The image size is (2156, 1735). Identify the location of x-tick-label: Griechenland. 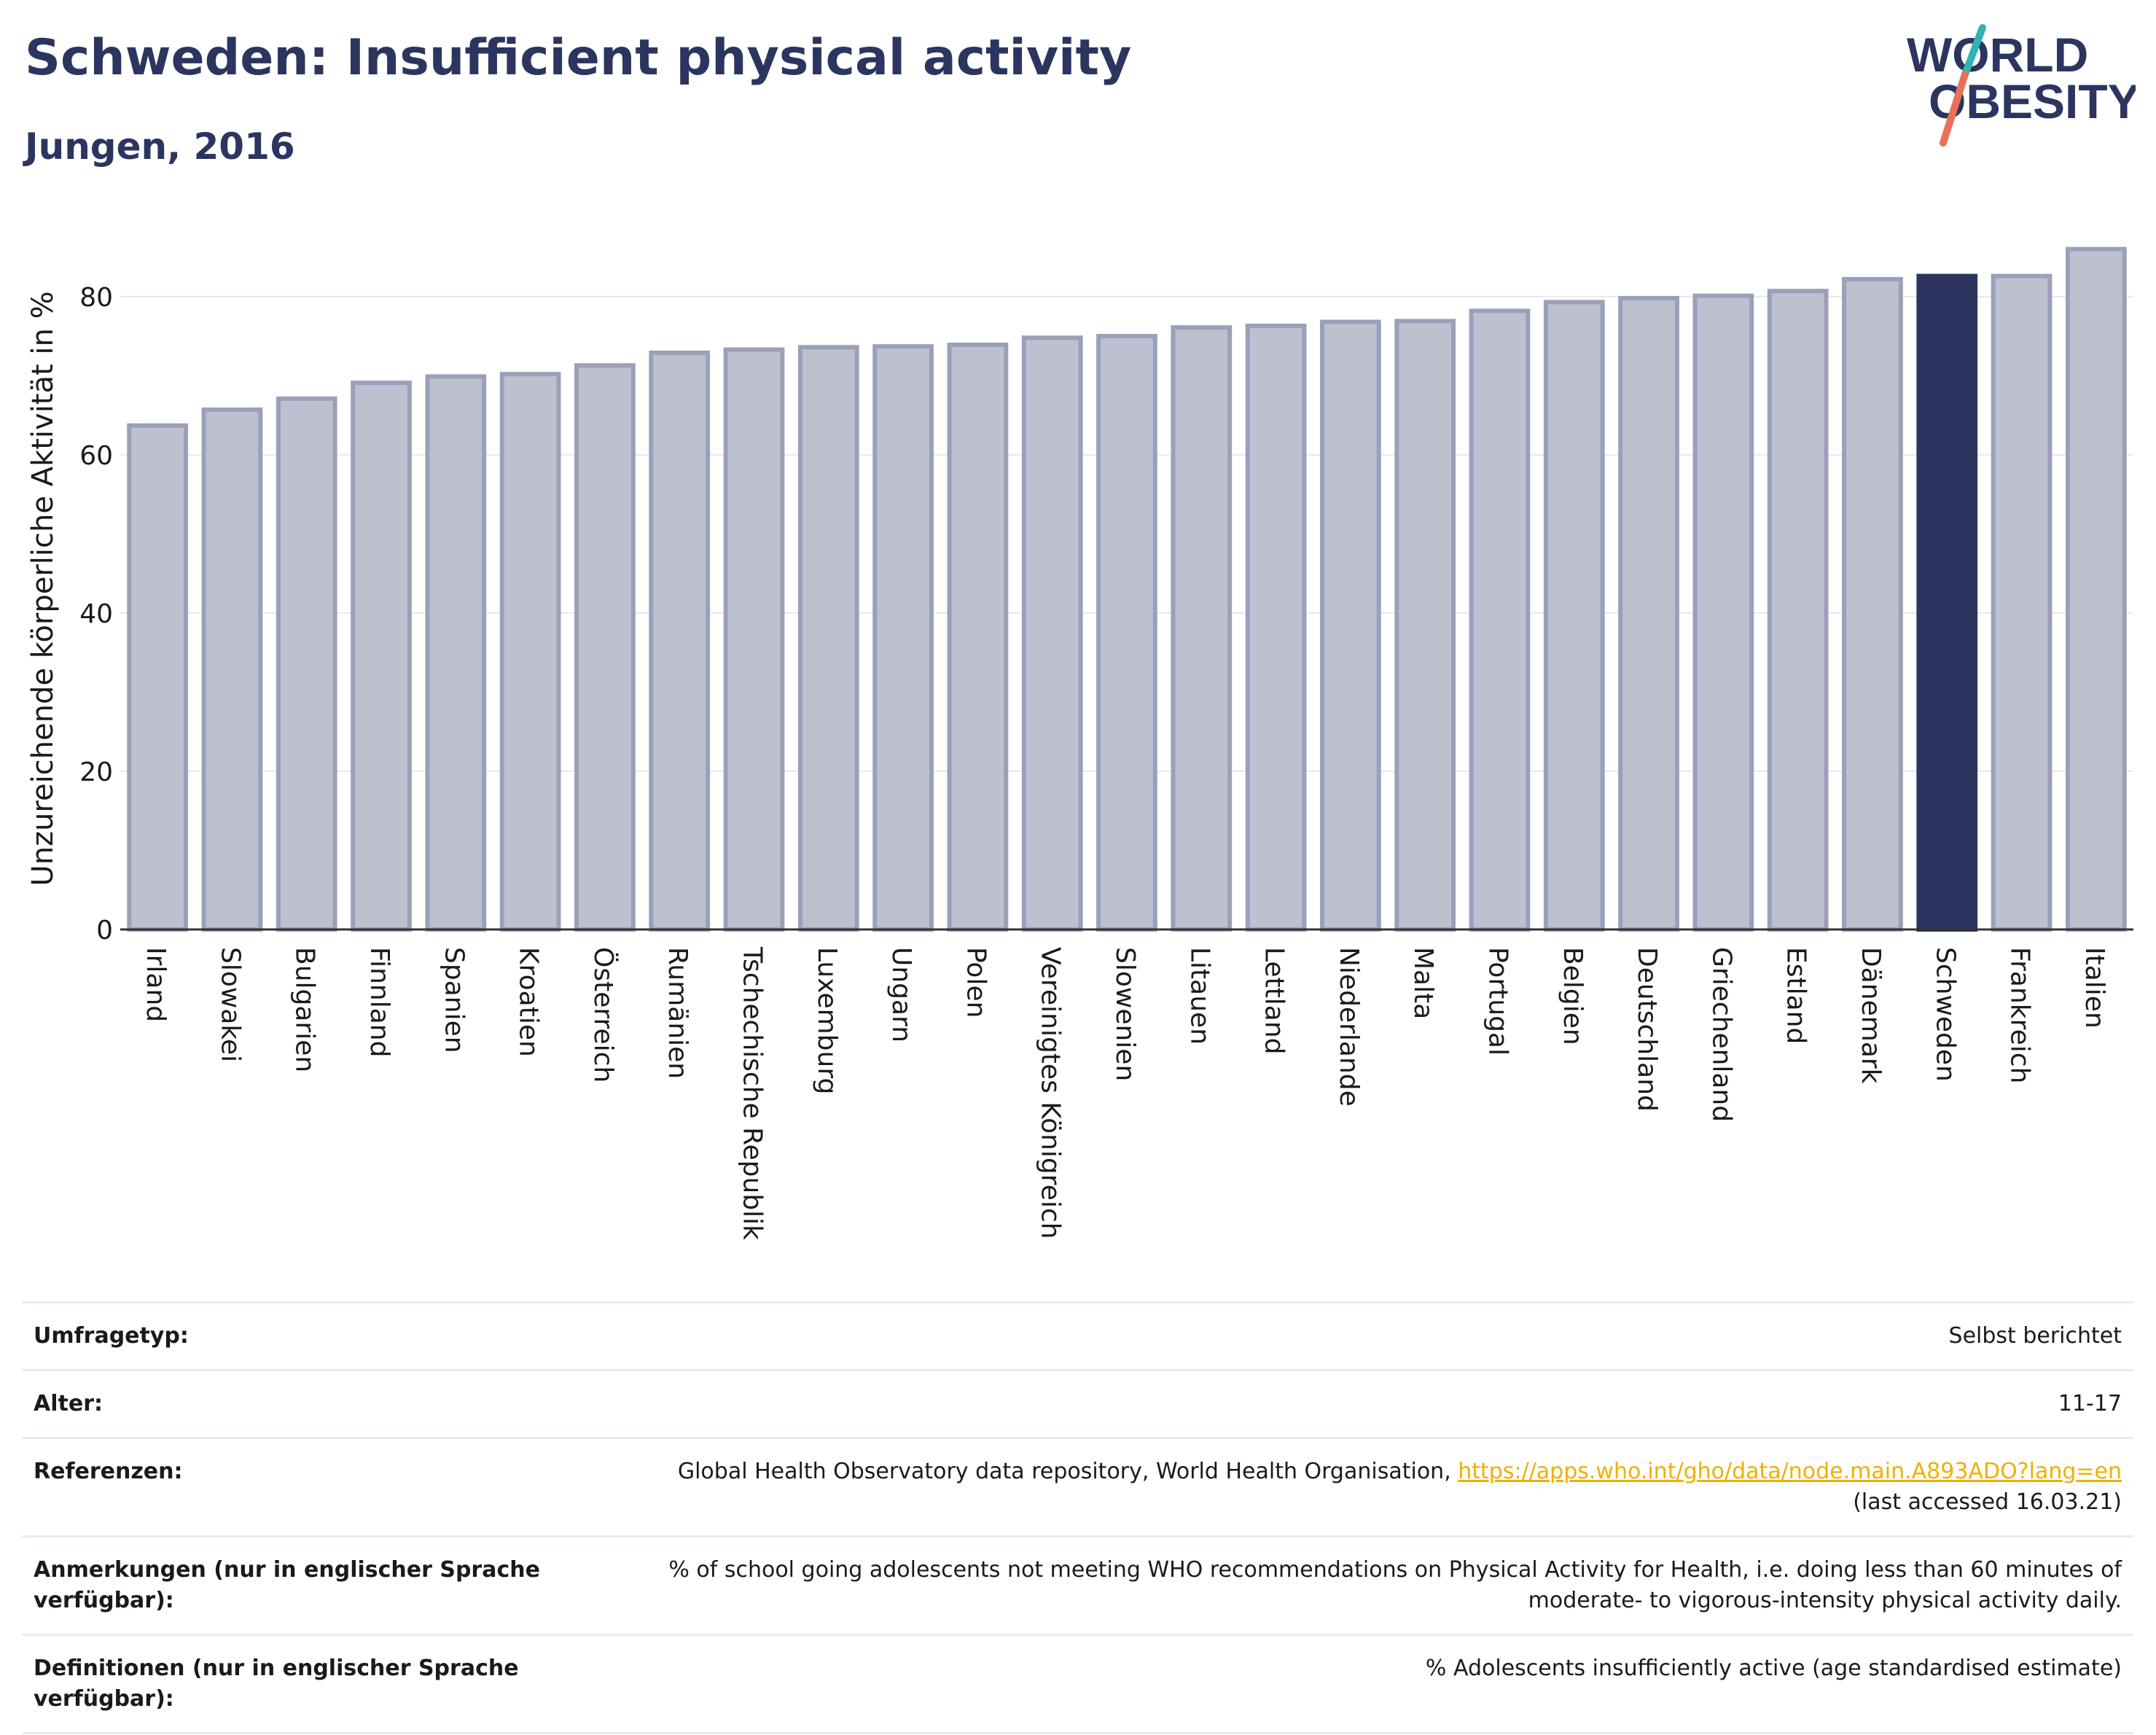
(1721, 1034).